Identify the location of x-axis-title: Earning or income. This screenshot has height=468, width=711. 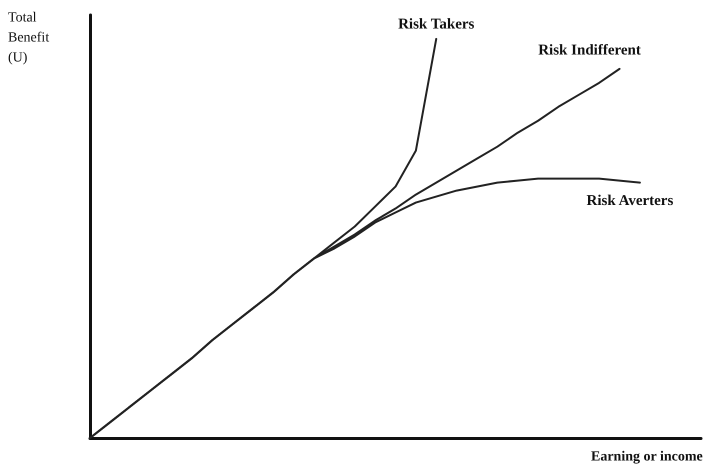
(647, 457).